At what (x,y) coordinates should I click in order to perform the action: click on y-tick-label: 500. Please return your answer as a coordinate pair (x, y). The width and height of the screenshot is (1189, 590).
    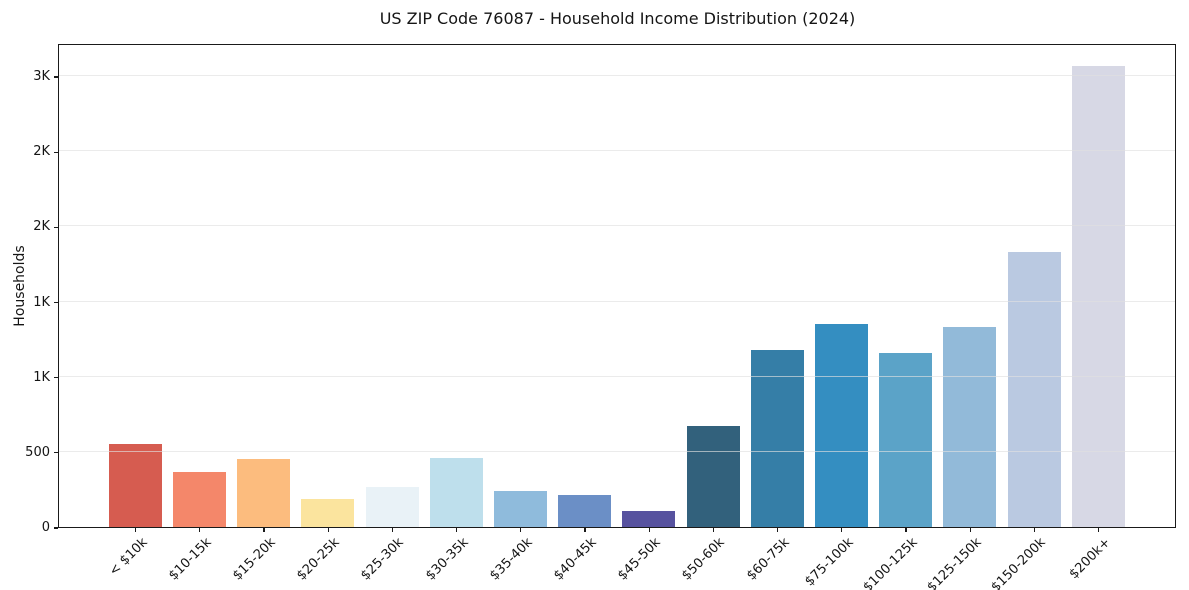
    Looking at the image, I should click on (37, 452).